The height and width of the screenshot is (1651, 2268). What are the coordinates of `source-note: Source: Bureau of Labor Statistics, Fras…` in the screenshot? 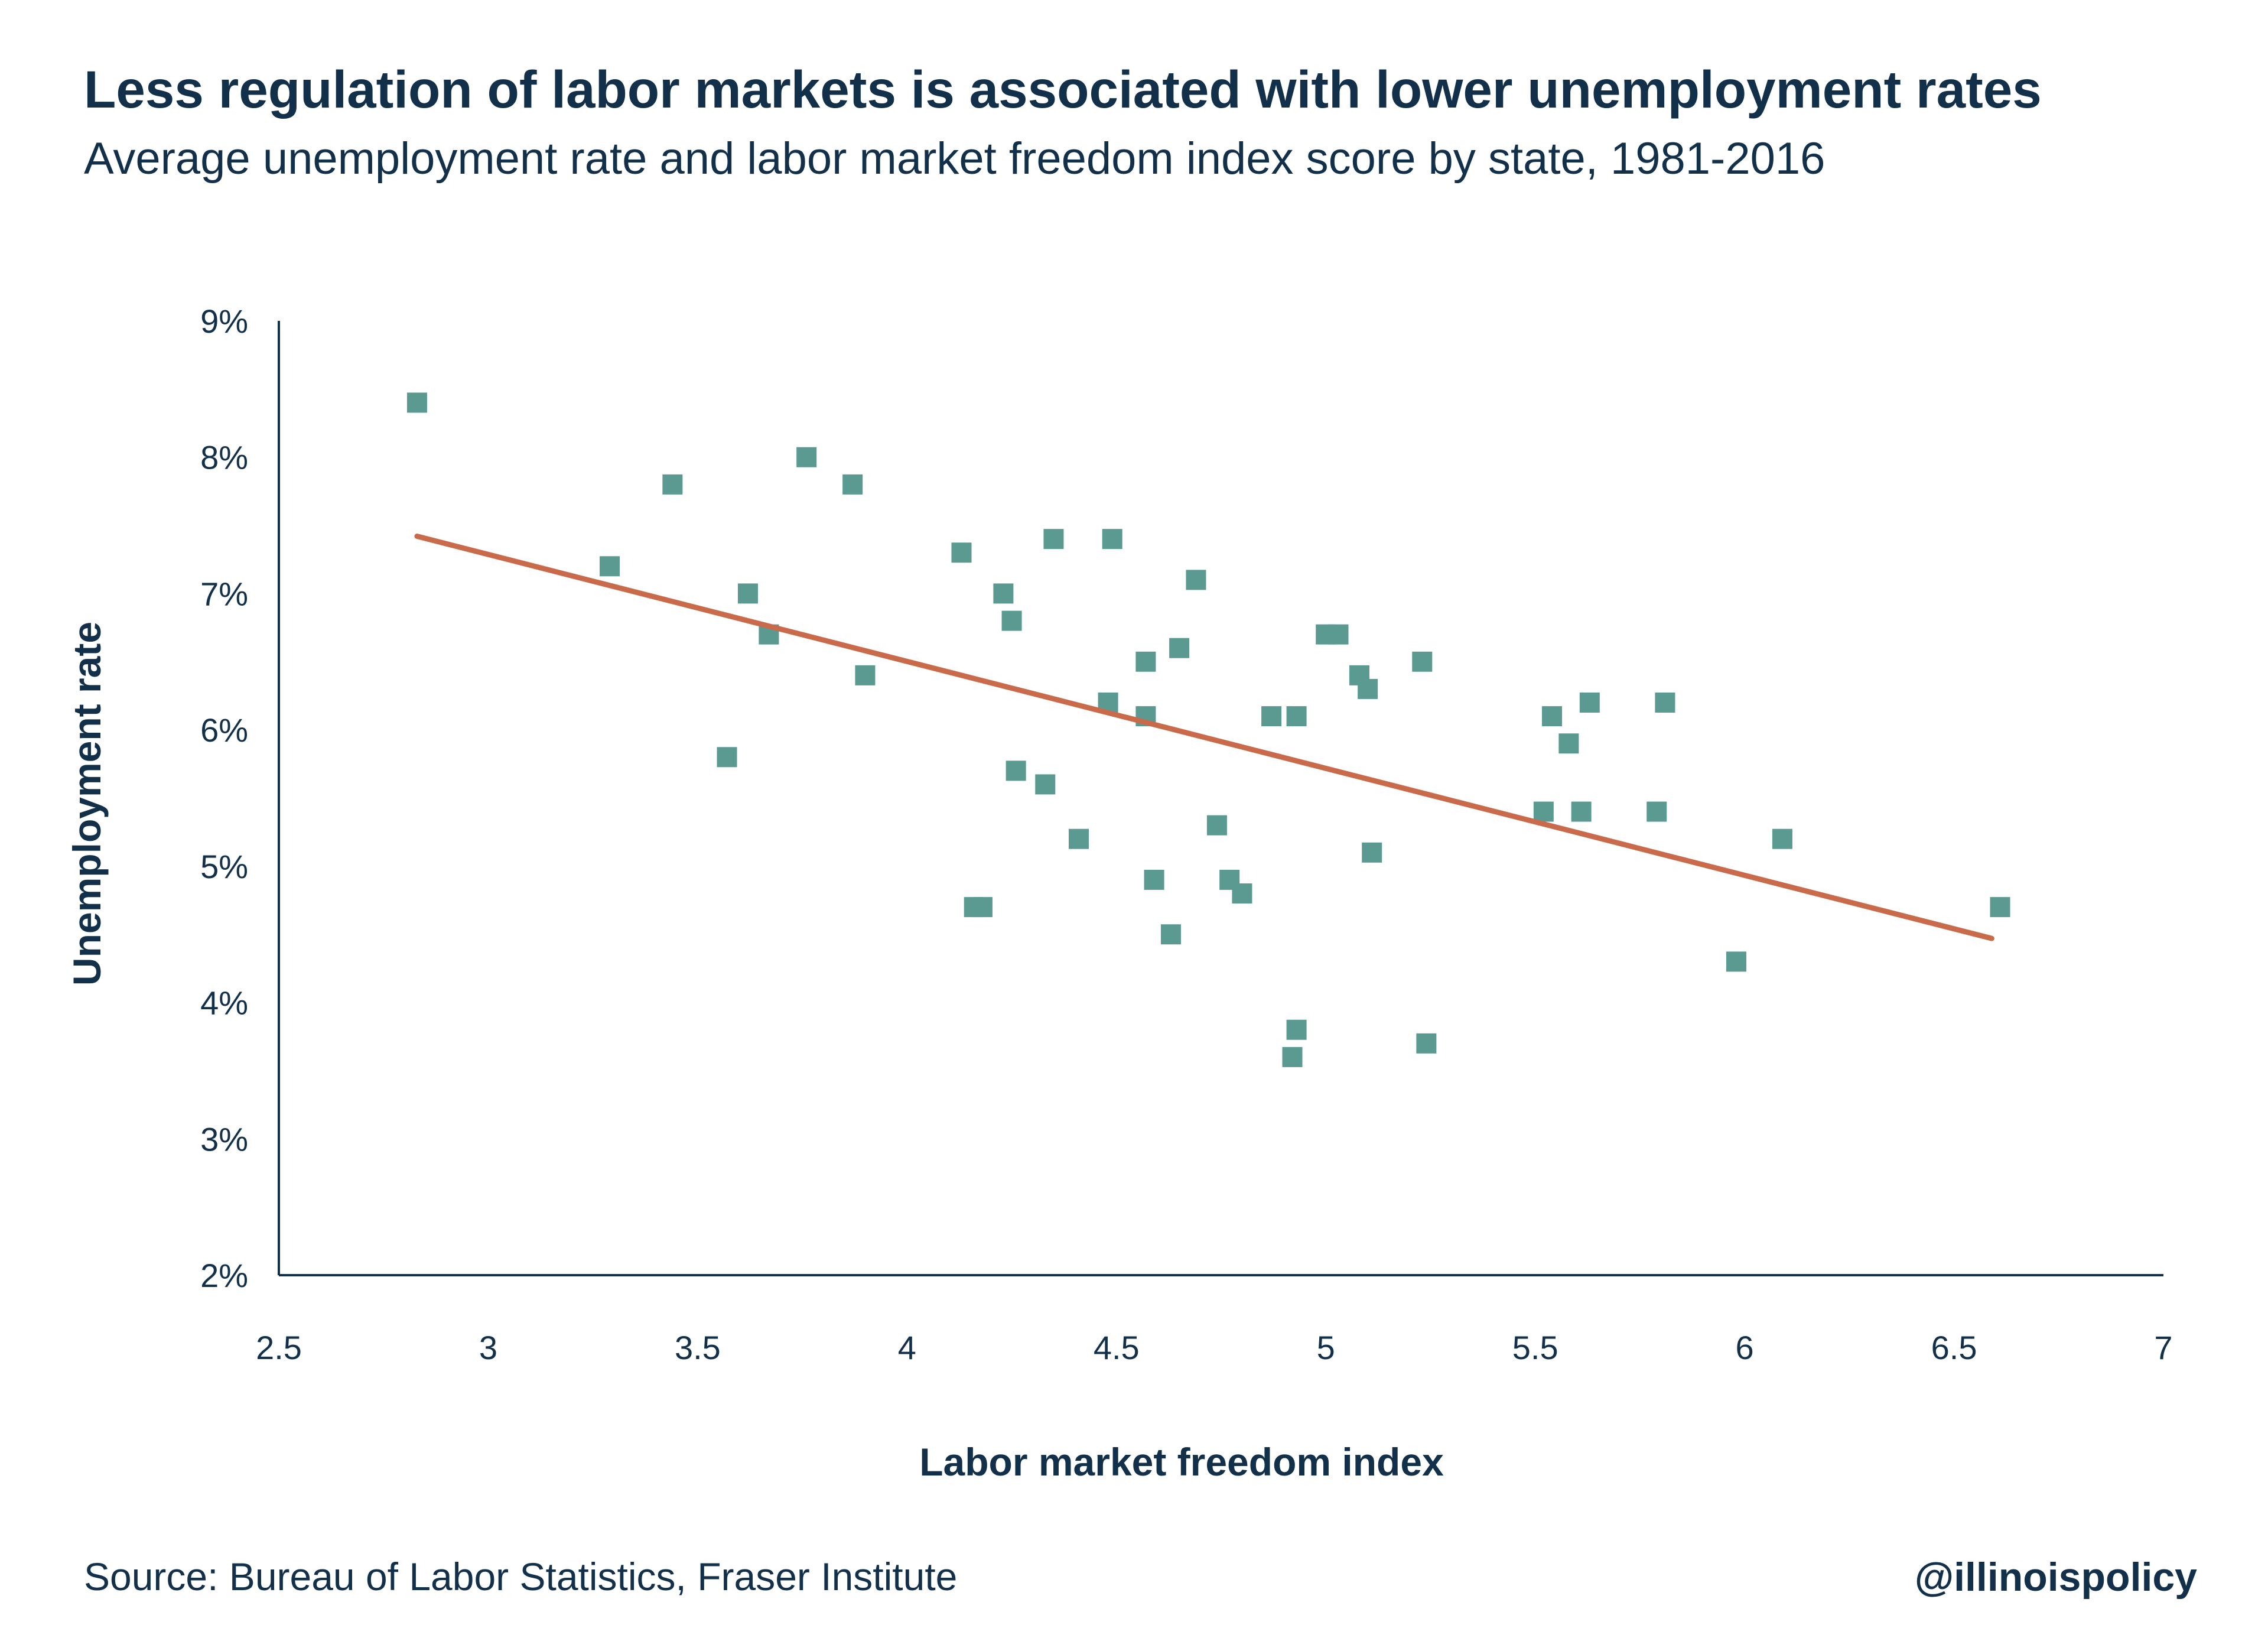 It's located at (521, 1576).